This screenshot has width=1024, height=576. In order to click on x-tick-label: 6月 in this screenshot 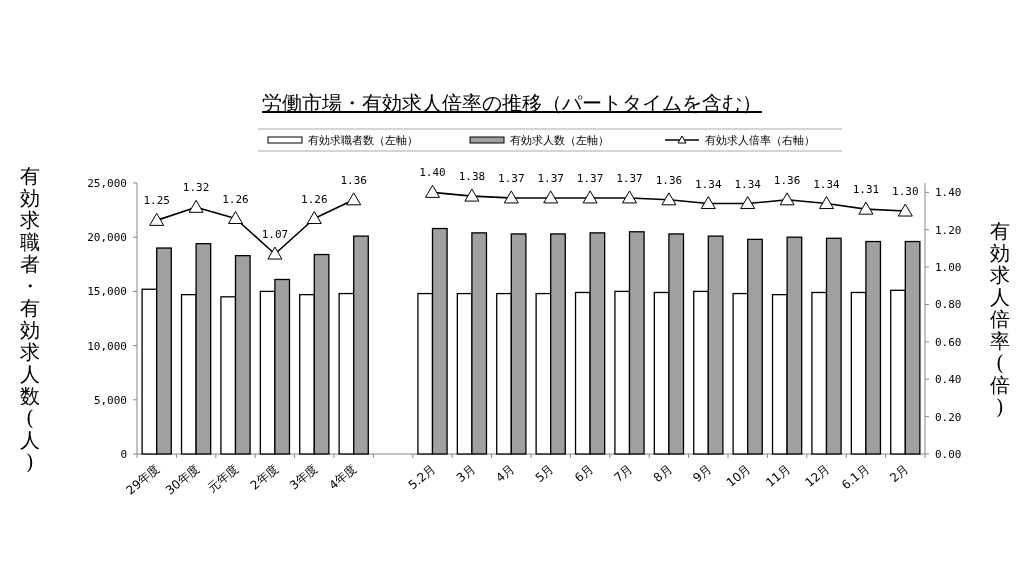, I will do `click(584, 473)`.